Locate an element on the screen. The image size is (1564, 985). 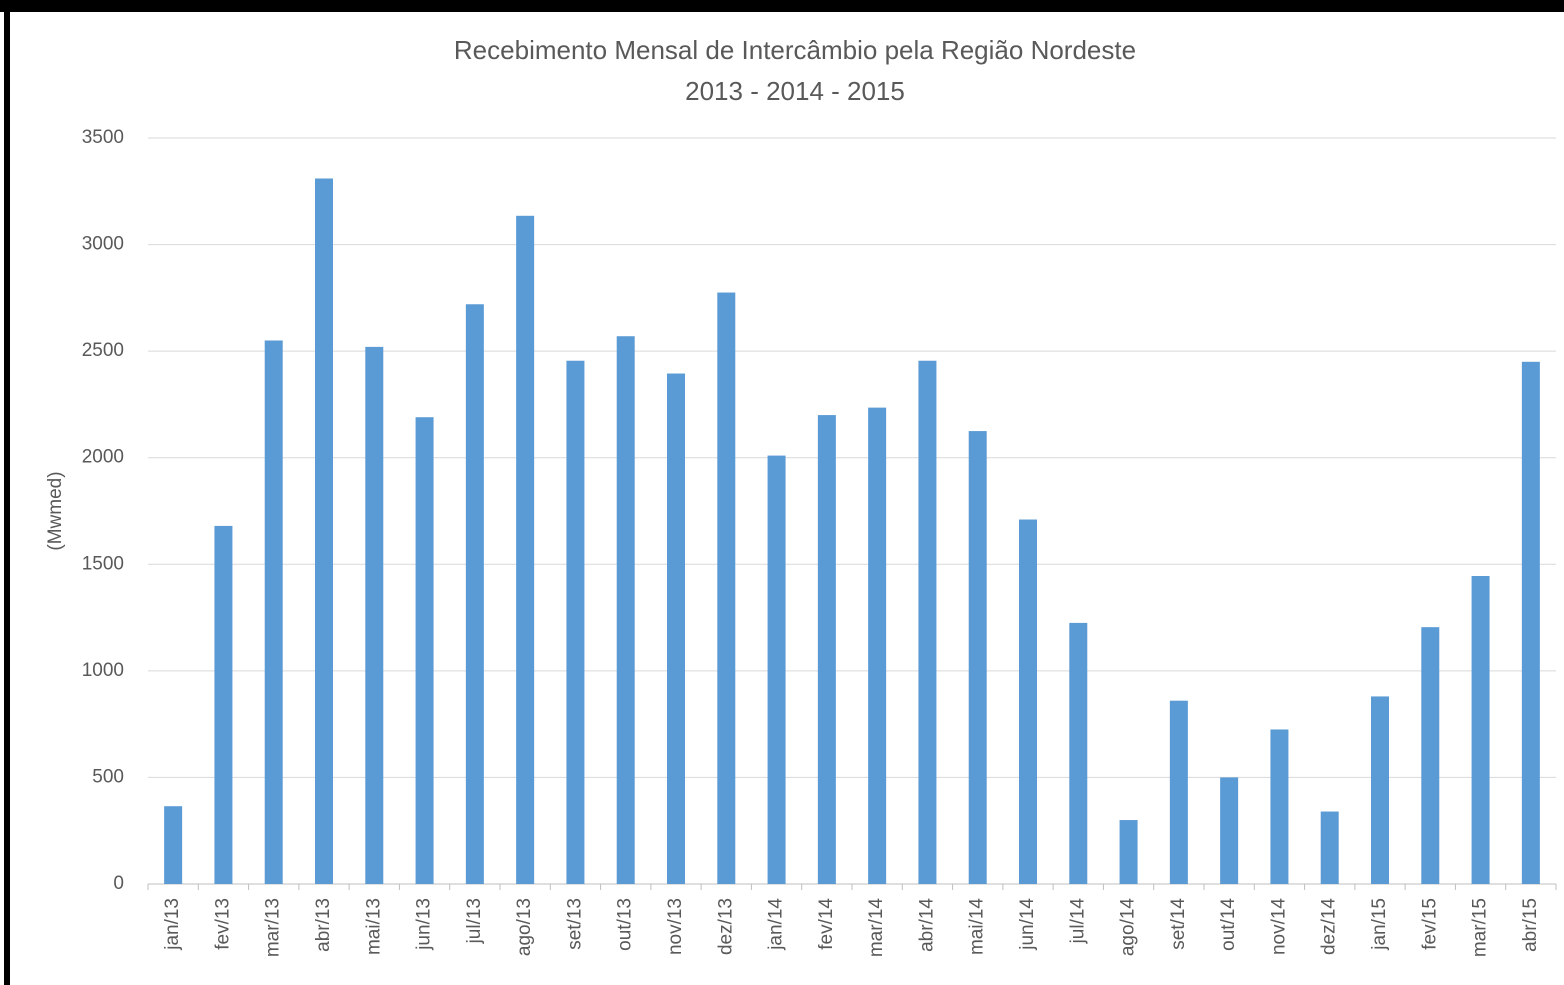
x-tick-label: nov/14 is located at coordinates (1278, 926).